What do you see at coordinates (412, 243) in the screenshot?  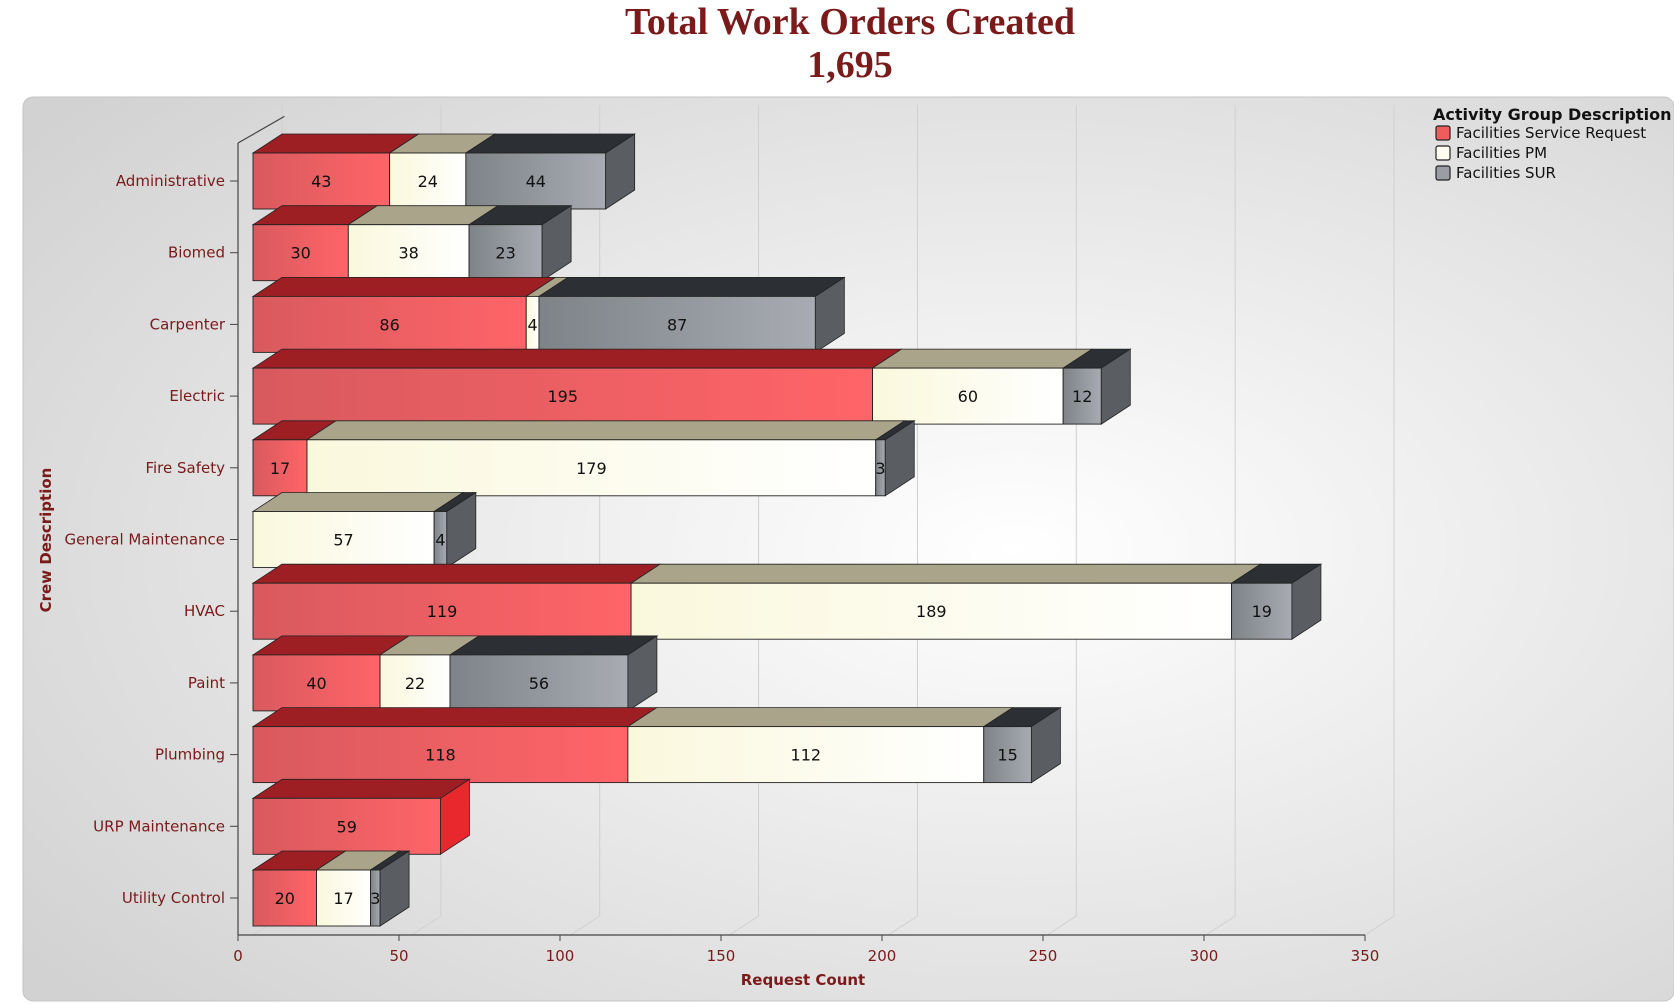 I see `bar-group: 30 38 23` at bounding box center [412, 243].